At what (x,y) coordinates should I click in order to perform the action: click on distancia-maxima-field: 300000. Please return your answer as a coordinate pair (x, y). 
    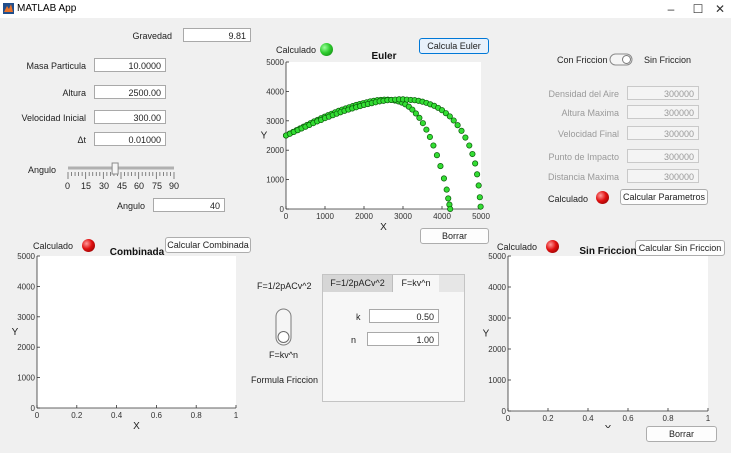
    Looking at the image, I should click on (663, 176).